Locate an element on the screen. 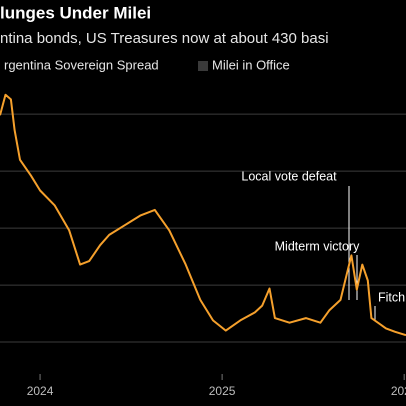 Image resolution: width=406 pixels, height=406 pixels. x-tick-label: 2024 is located at coordinates (40, 391).